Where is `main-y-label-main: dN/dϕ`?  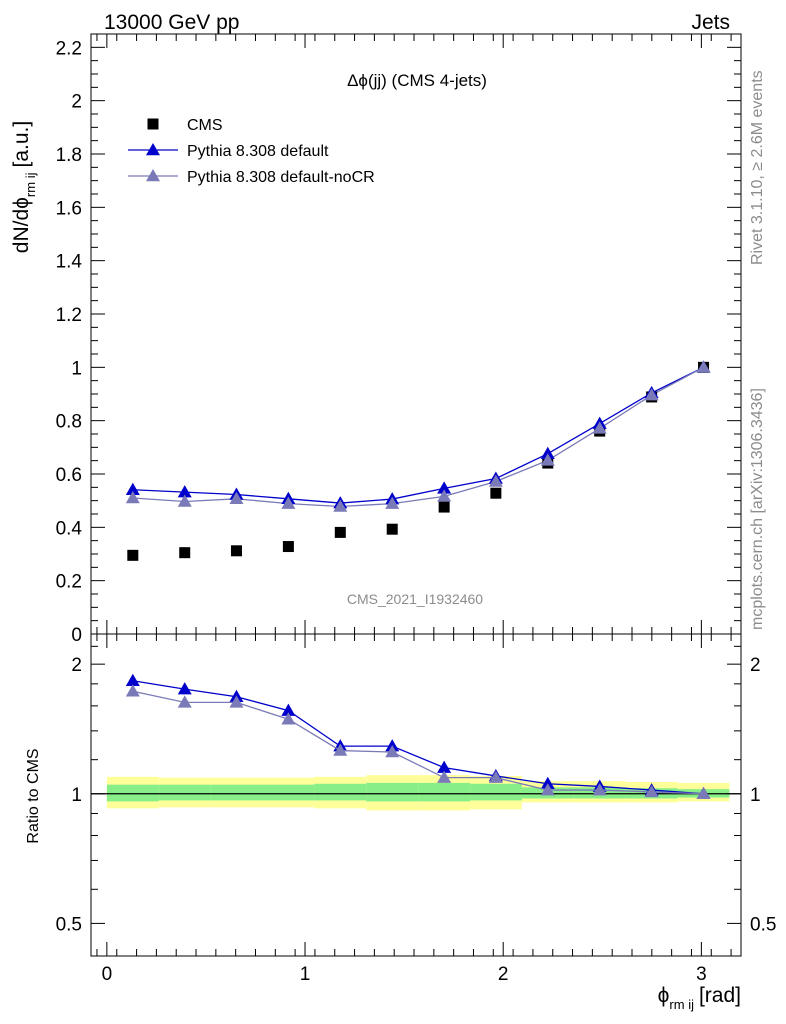
main-y-label-main: dN/dϕ is located at coordinates (21, 225).